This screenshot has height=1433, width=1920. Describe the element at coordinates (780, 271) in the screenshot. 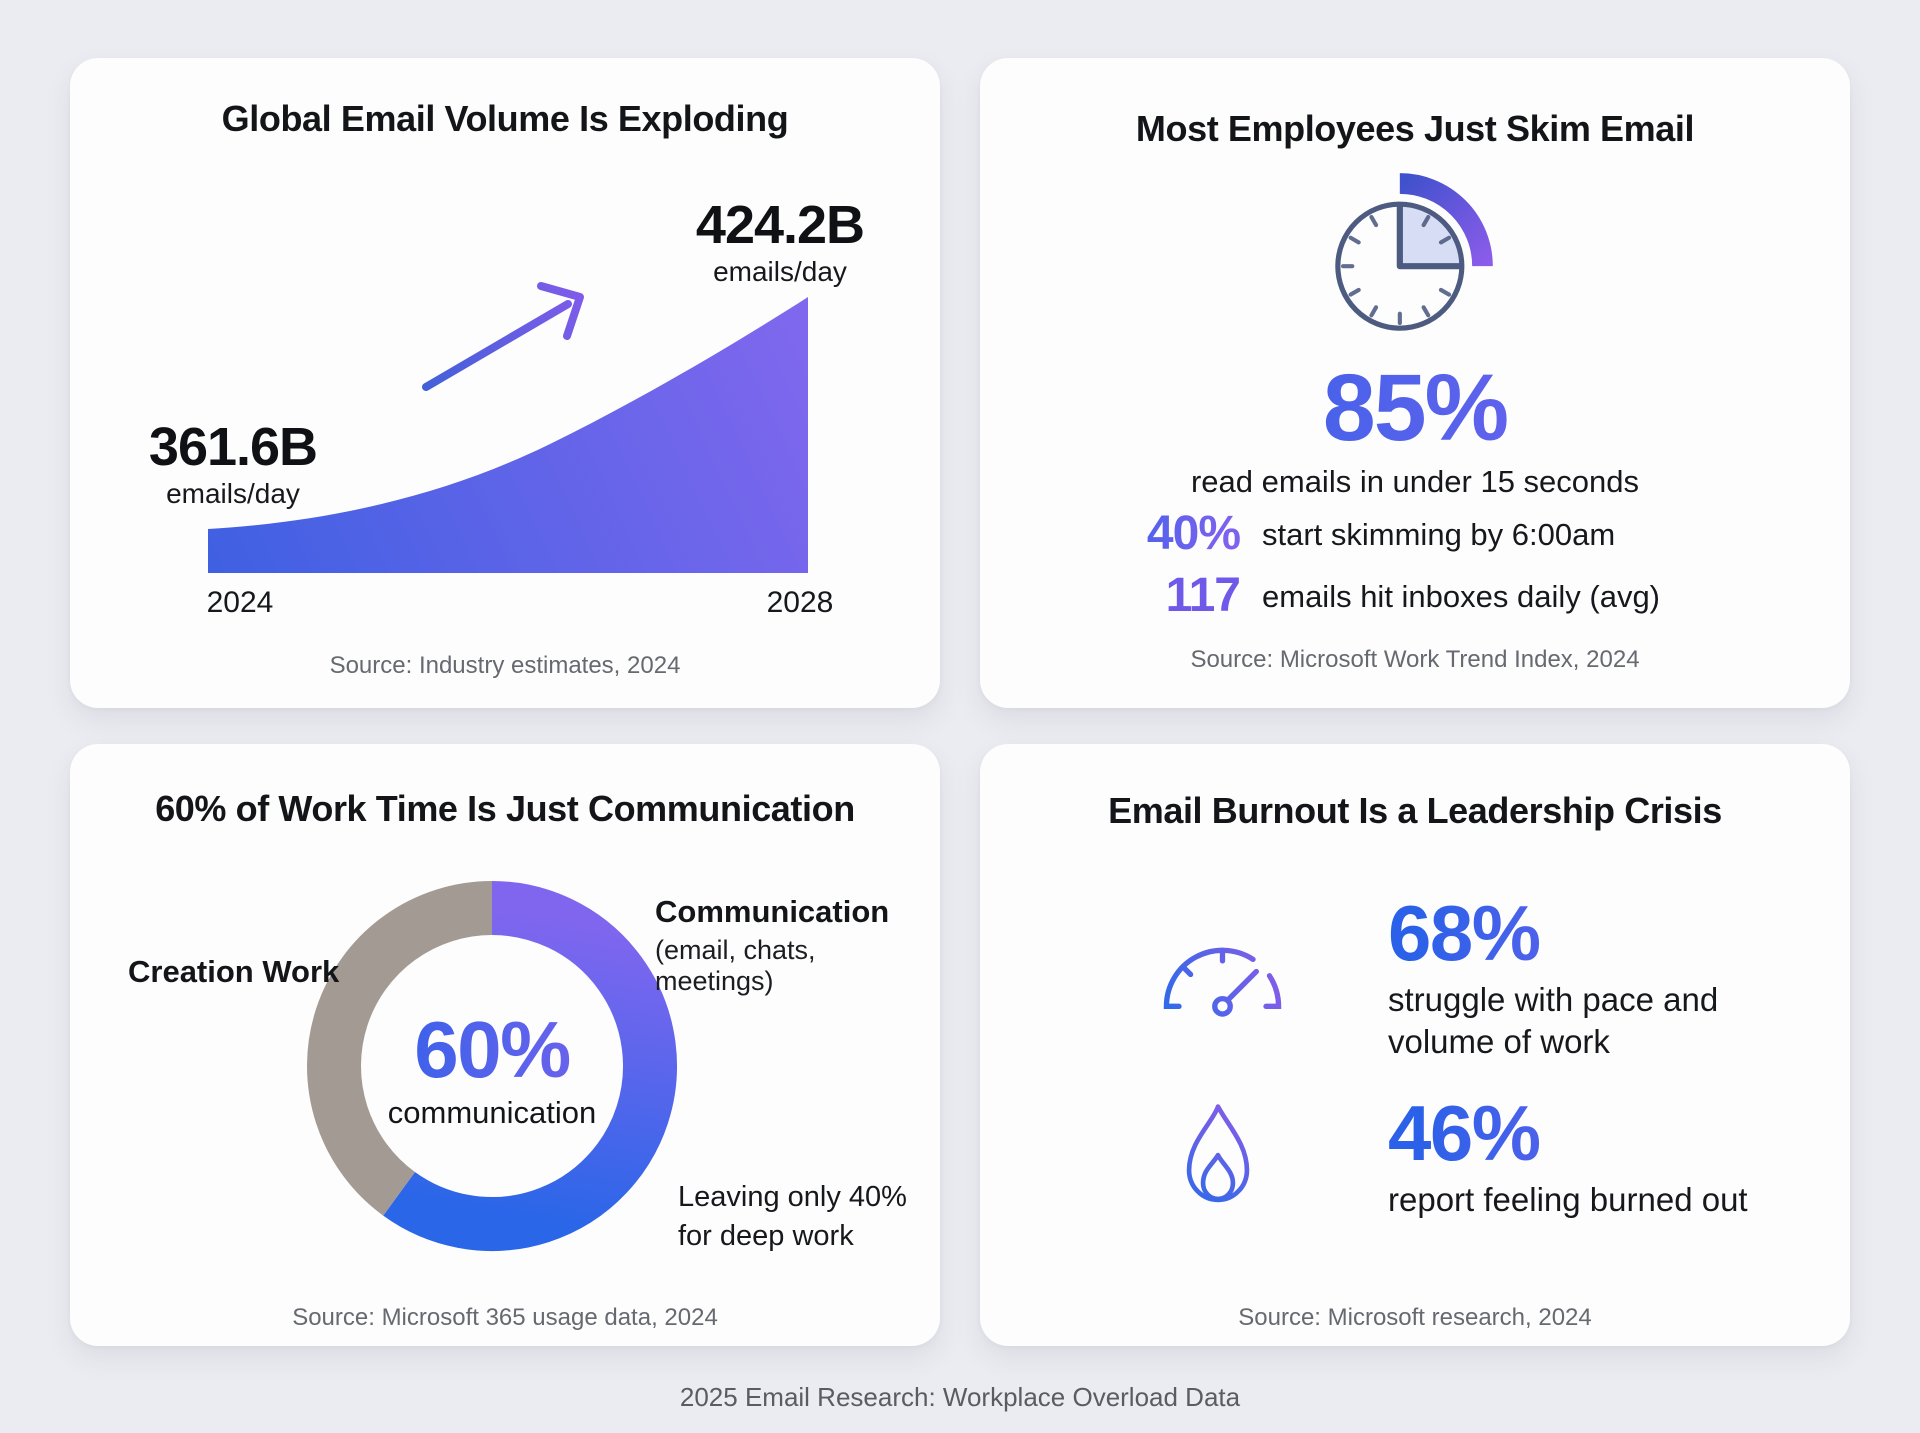

I see `end-unit: emails/day` at that location.